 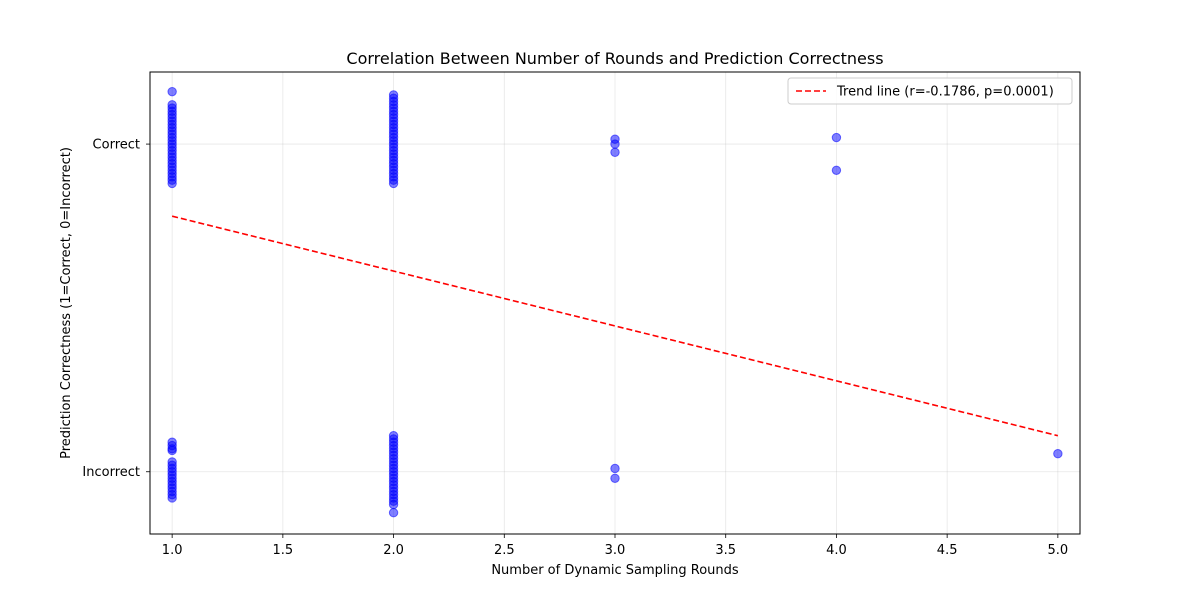 What do you see at coordinates (836, 550) in the screenshot?
I see `x-tick-label: 4.0` at bounding box center [836, 550].